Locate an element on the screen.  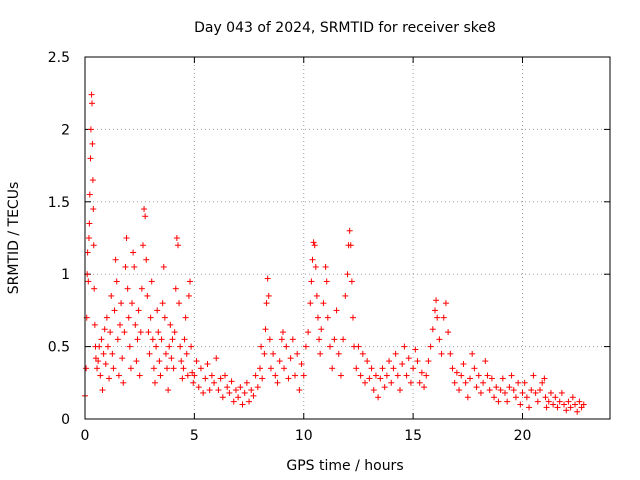
y-tick-label: 0.5 is located at coordinates (59, 348).